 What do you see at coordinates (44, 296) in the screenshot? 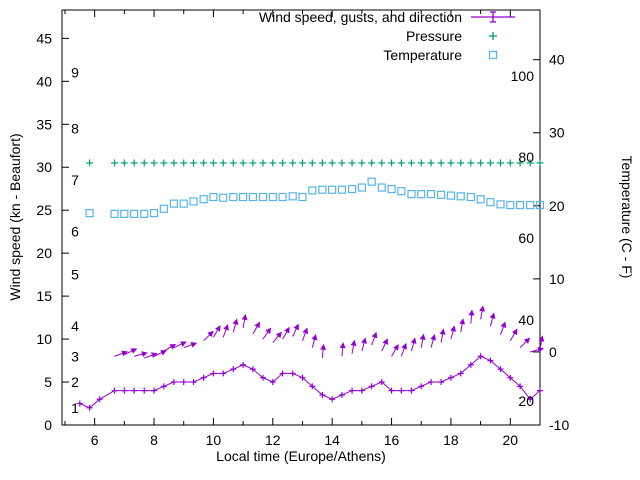
I see `svg-text: 15` at bounding box center [44, 296].